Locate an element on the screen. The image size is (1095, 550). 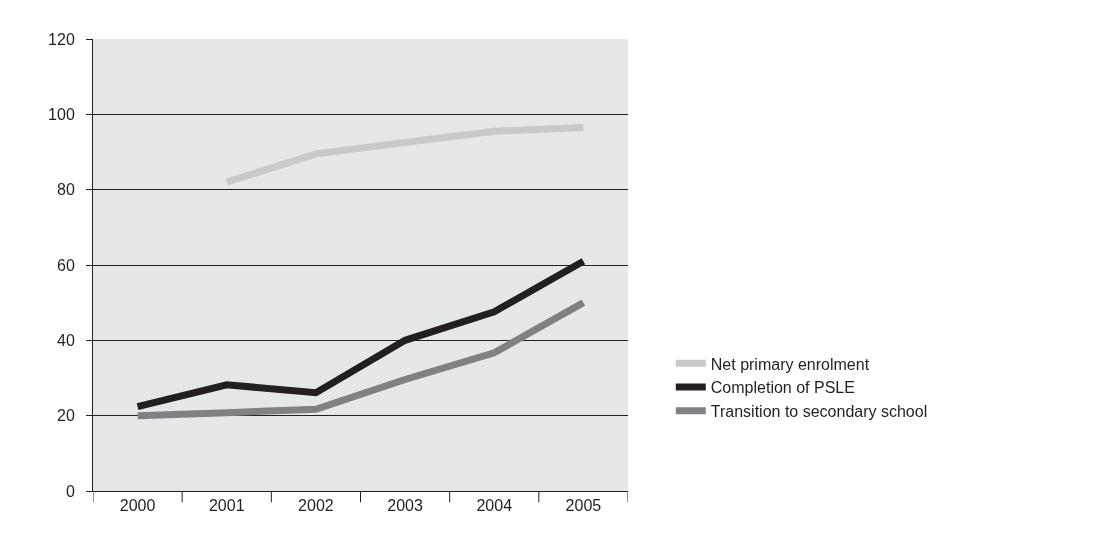
y-tick-label: 60 is located at coordinates (66, 265).